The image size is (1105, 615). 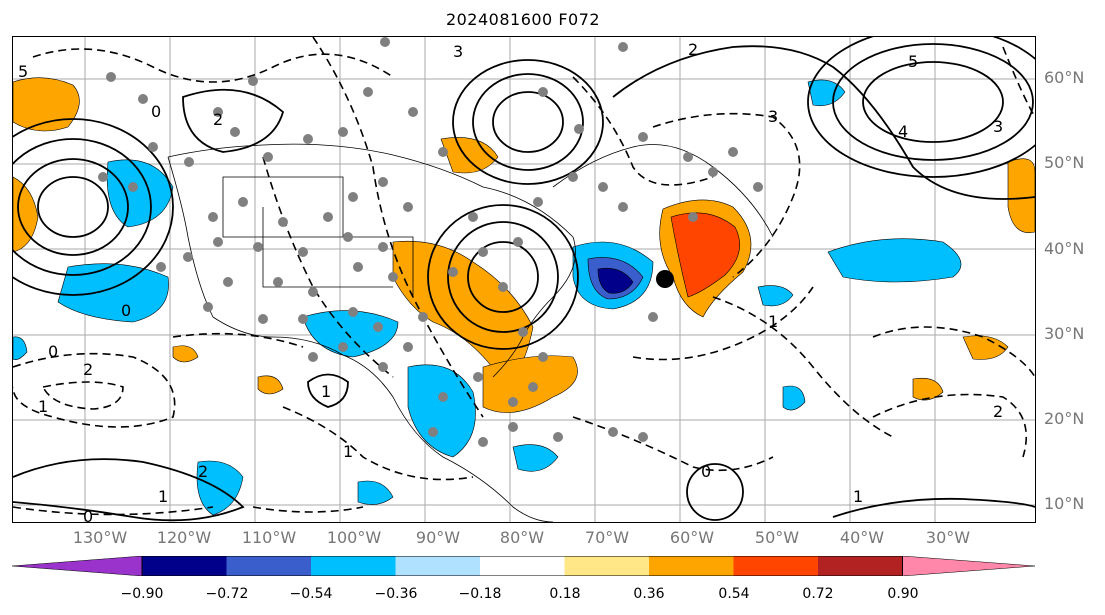 What do you see at coordinates (1064, 77) in the screenshot?
I see `lat-label-60n: 60°N` at bounding box center [1064, 77].